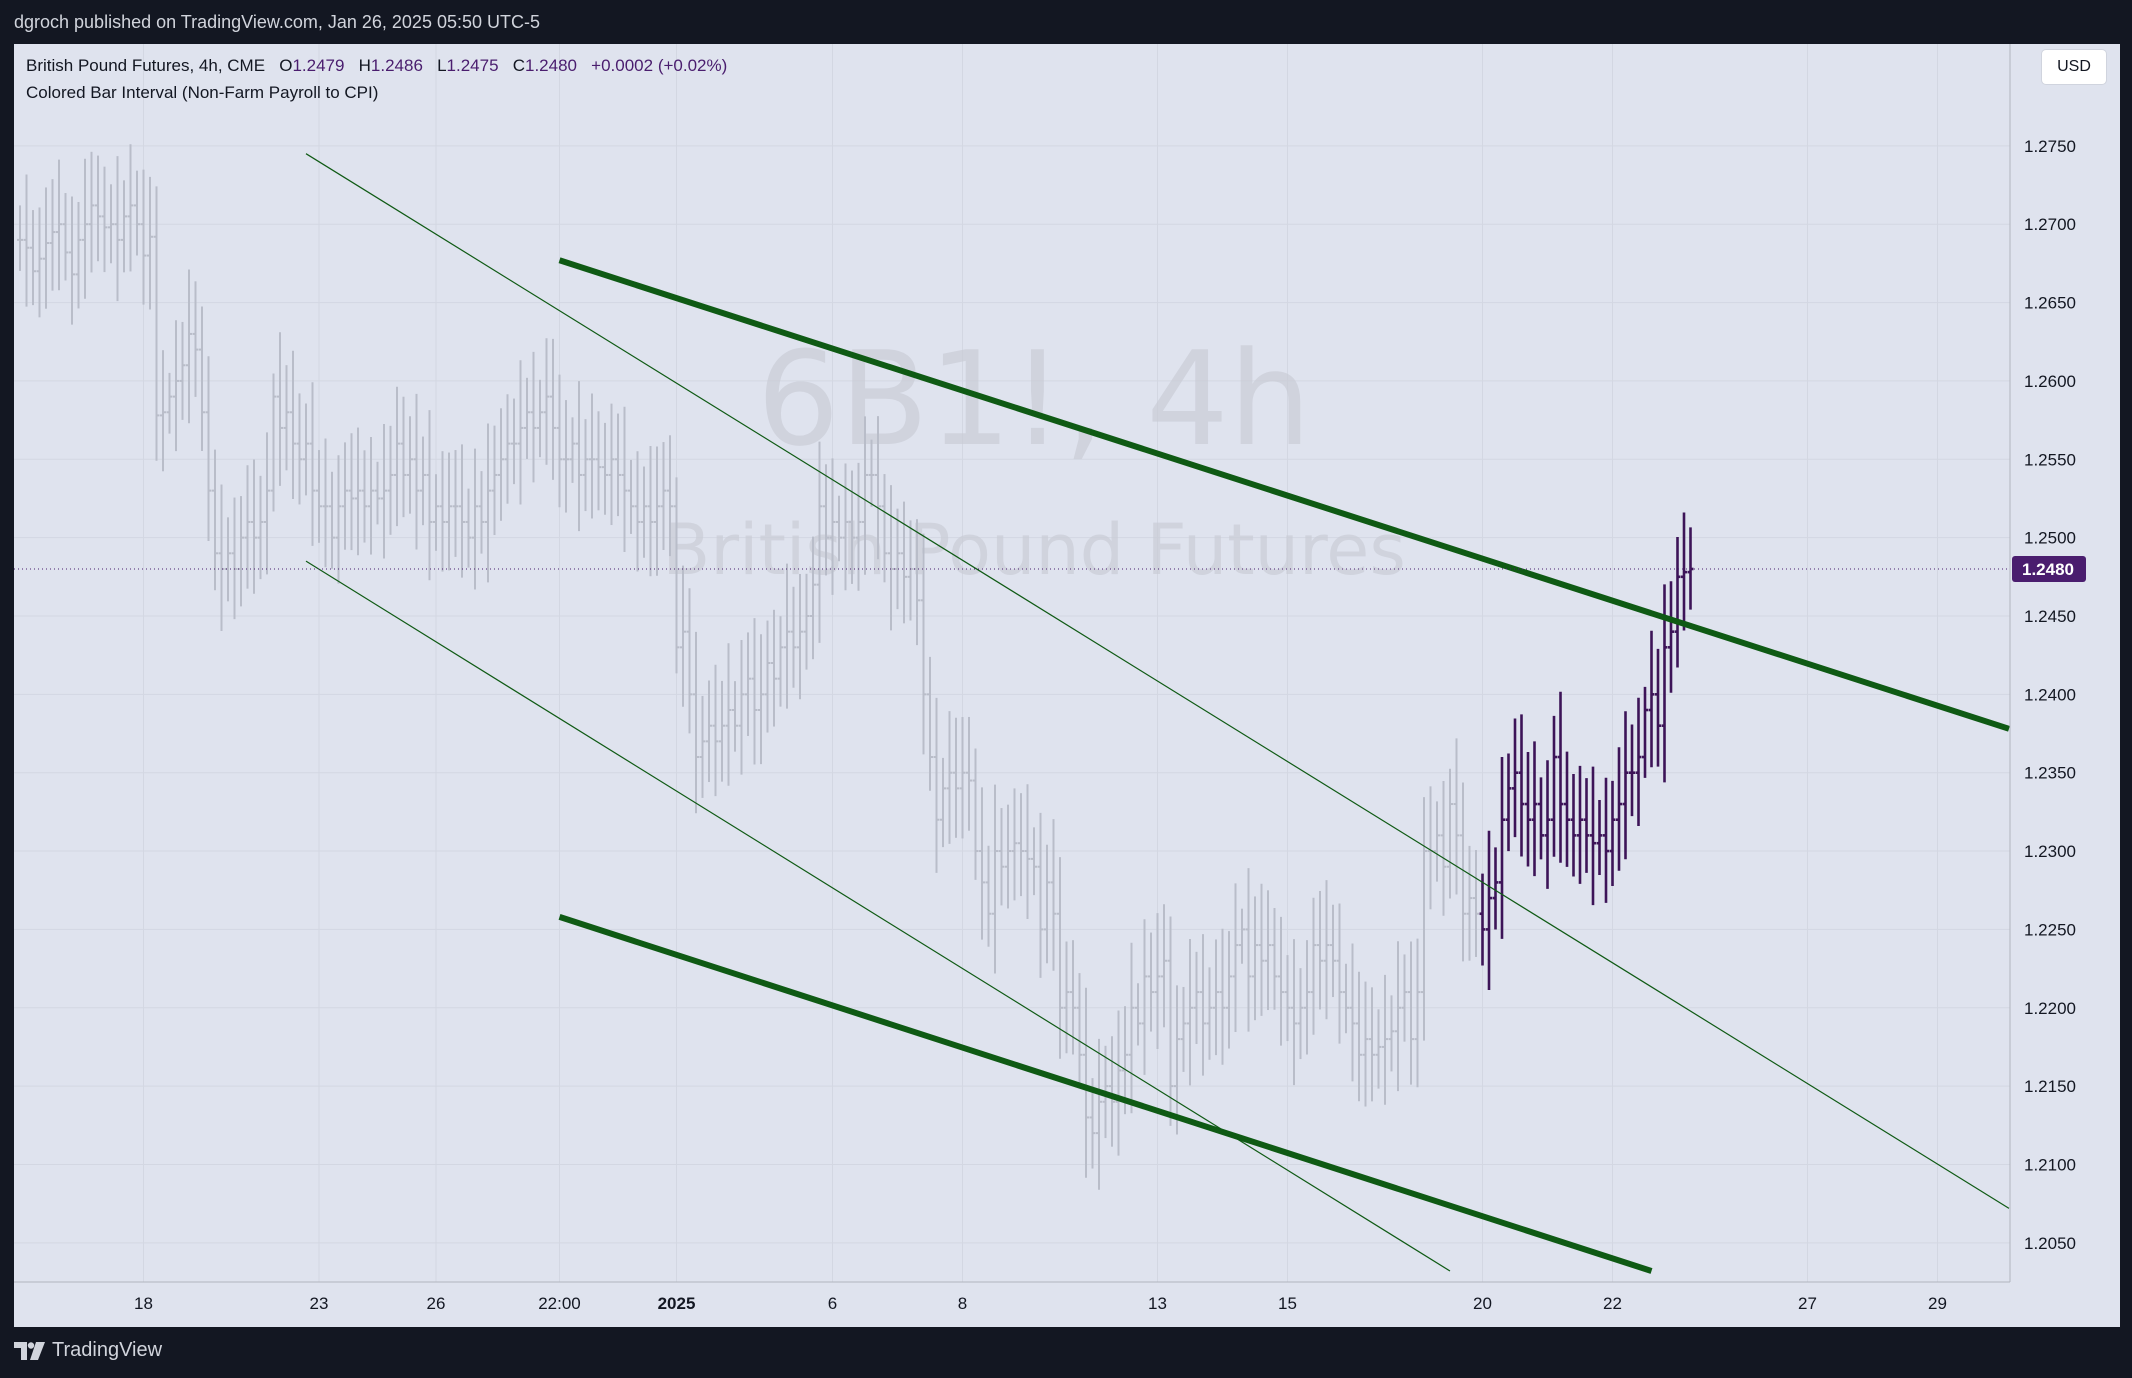 This screenshot has height=1378, width=2132. Describe the element at coordinates (436, 1303) in the screenshot. I see `time-tick-label: 26` at that location.